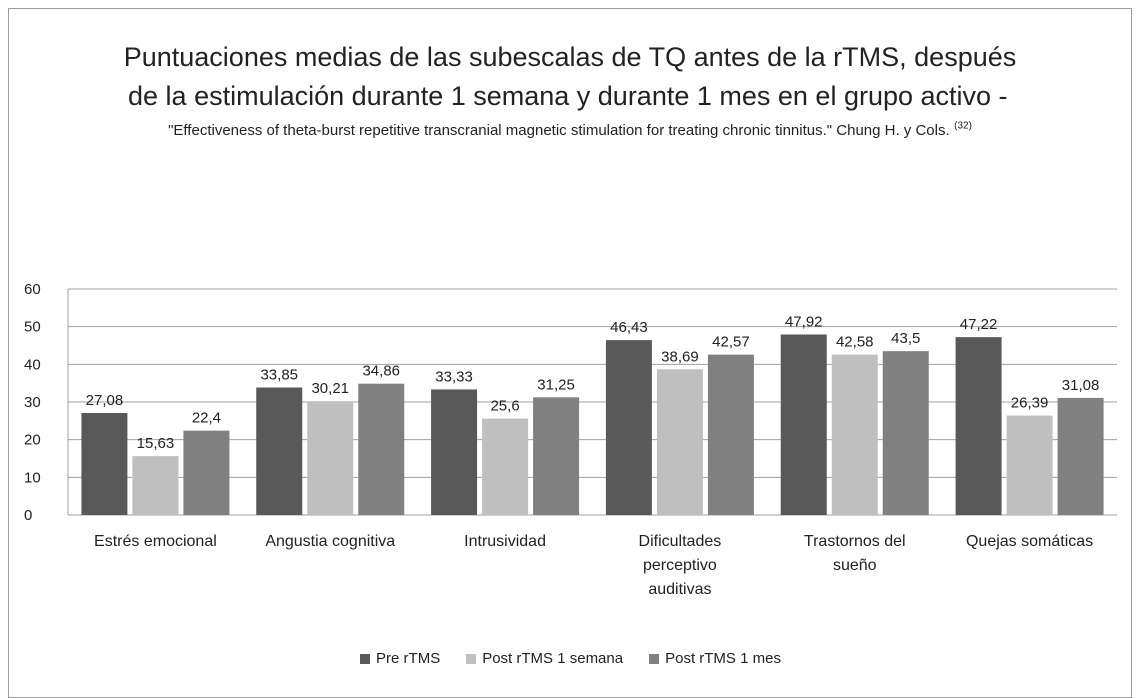 The image size is (1141, 698). What do you see at coordinates (454, 376) in the screenshot?
I see `data-label: 33,33` at bounding box center [454, 376].